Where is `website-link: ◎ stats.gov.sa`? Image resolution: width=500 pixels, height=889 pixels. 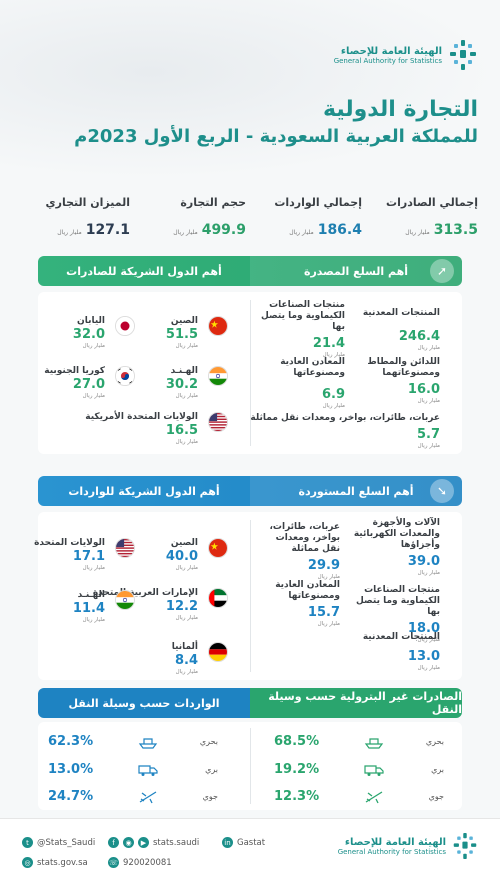 website-link: ◎ stats.gov.sa is located at coordinates (55, 862).